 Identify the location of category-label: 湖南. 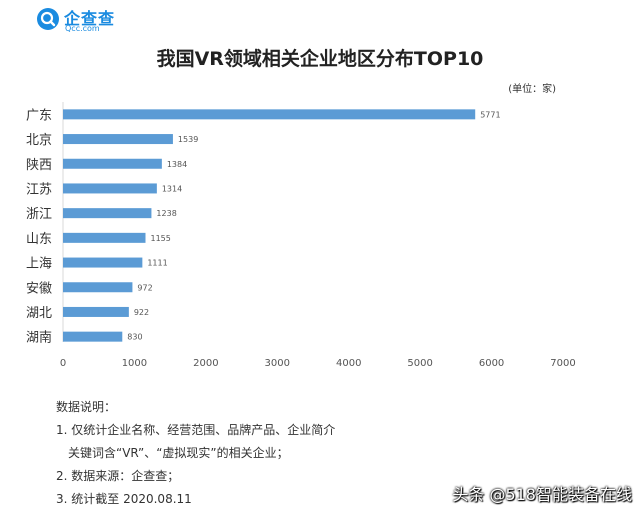
(39, 338).